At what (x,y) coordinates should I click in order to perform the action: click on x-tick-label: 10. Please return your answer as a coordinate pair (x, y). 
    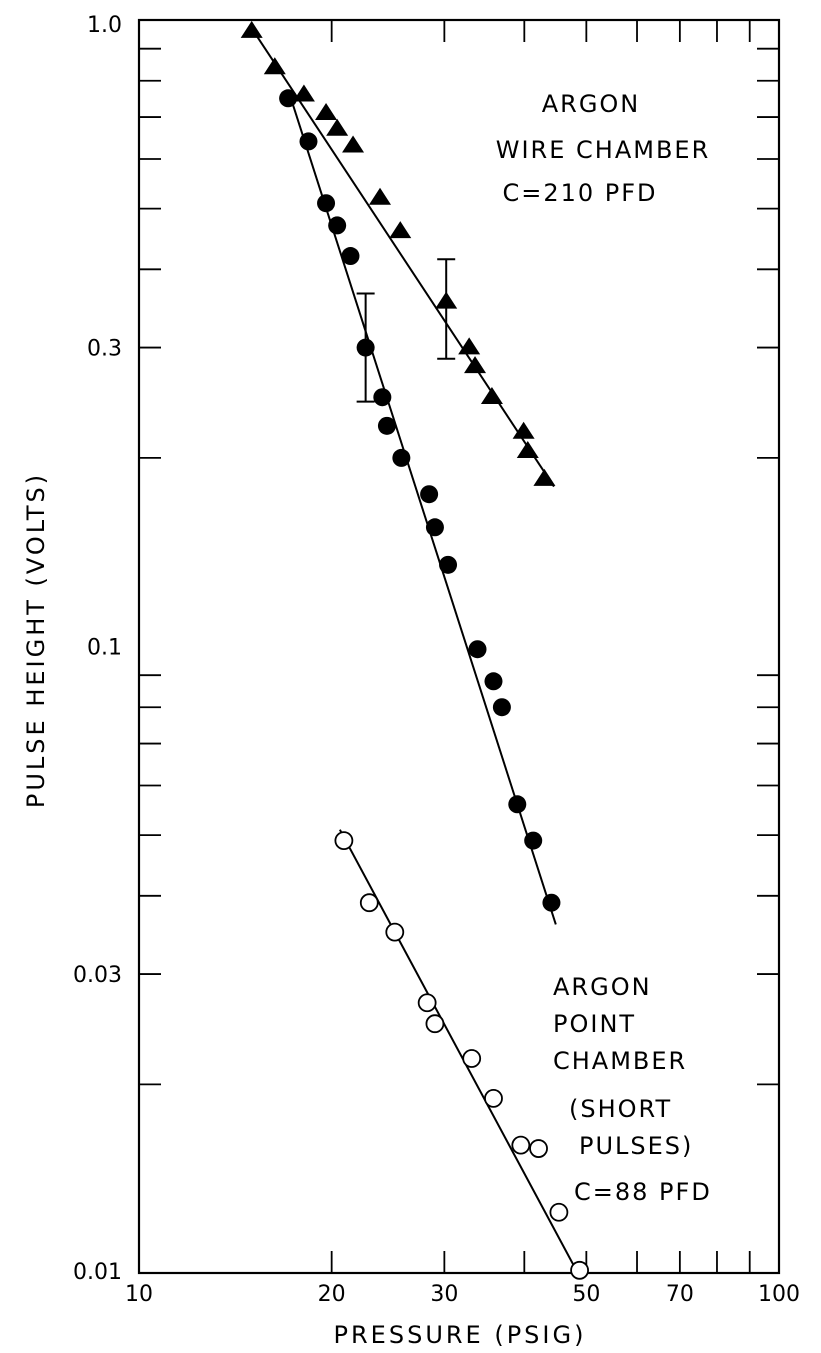
    Looking at the image, I should click on (139, 1294).